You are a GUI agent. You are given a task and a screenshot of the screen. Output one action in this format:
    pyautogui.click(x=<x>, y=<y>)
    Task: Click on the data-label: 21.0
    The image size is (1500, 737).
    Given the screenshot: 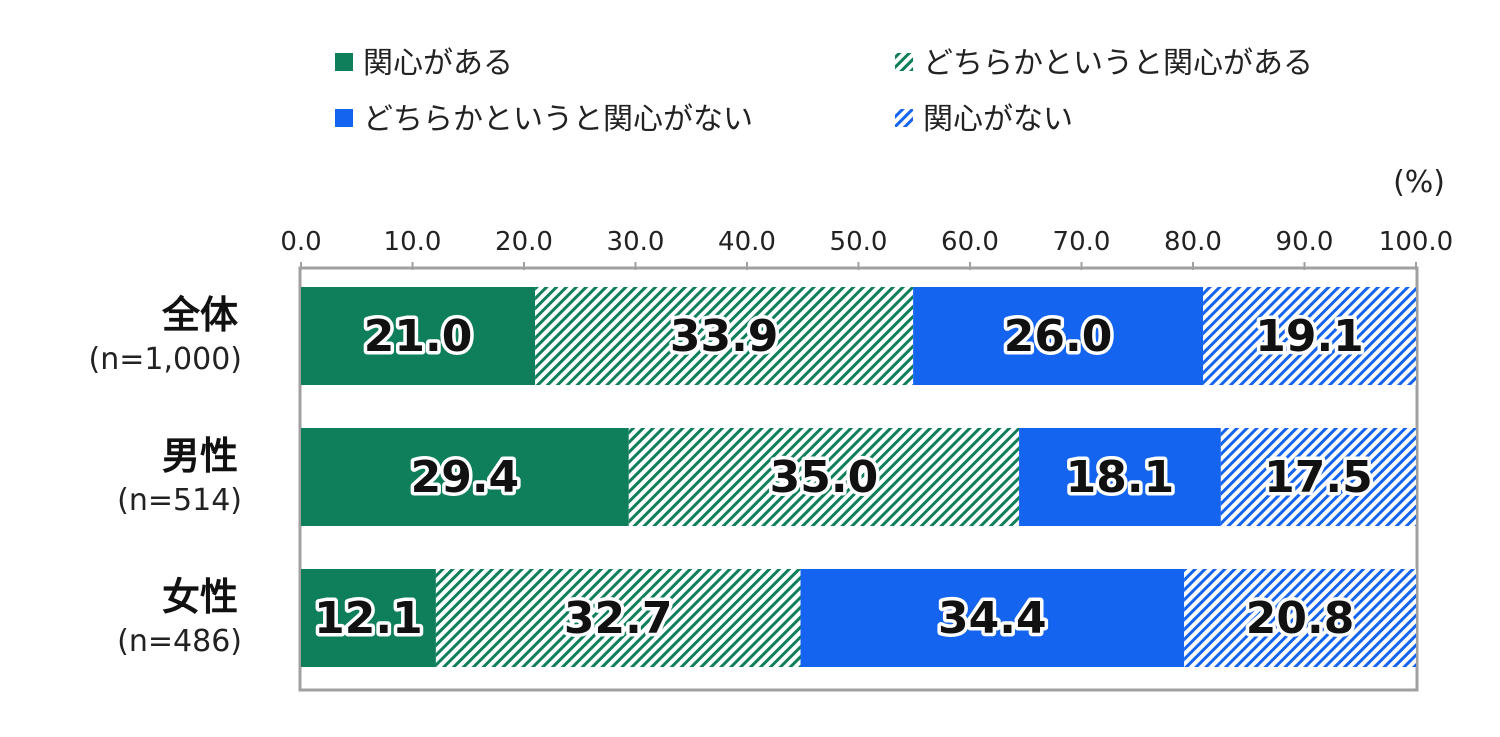 What is the action you would take?
    pyautogui.click(x=418, y=336)
    